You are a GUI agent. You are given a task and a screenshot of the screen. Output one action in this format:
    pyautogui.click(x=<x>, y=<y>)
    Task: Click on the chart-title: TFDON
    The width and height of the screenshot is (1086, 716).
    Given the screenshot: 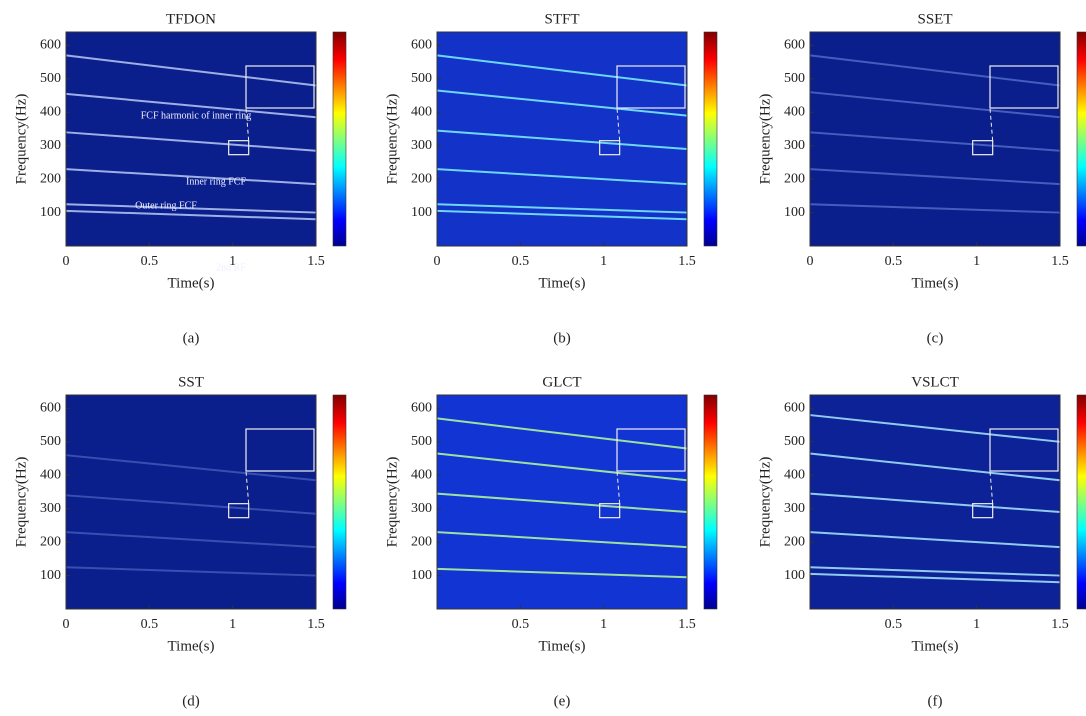 What is the action you would take?
    pyautogui.click(x=191, y=19)
    